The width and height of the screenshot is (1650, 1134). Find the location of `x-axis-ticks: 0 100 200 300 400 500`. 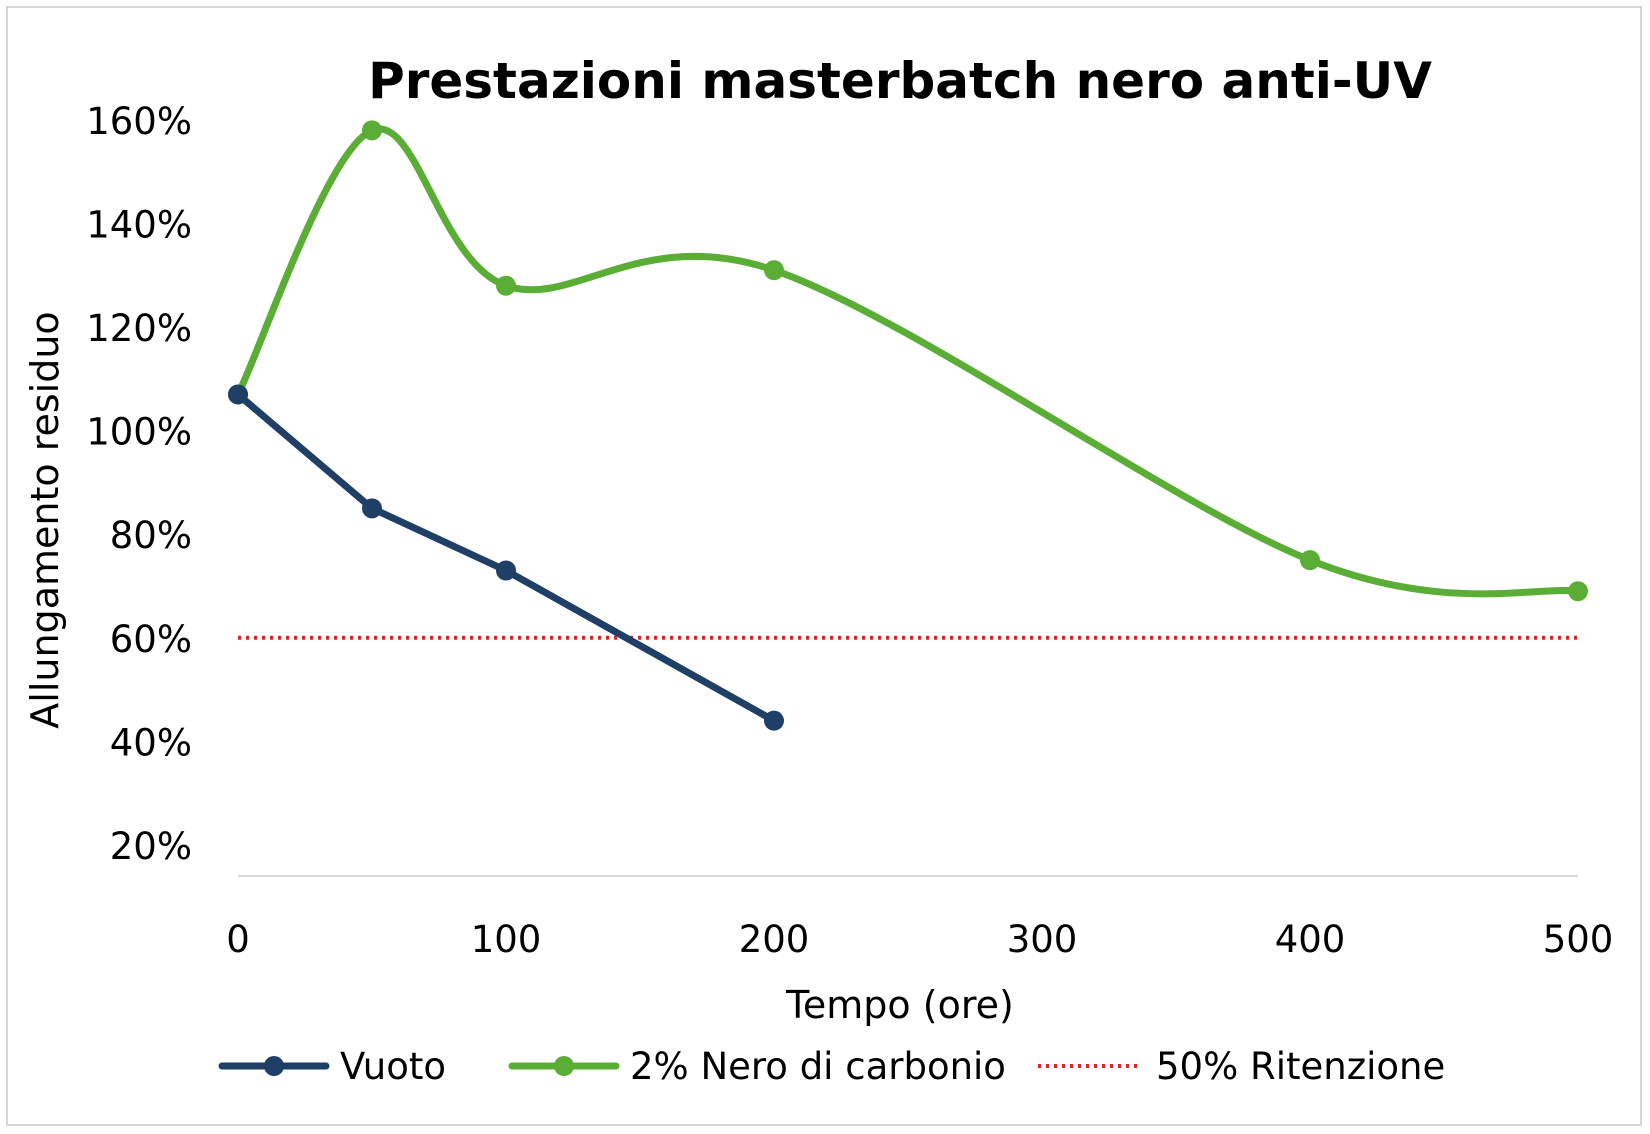

x-axis-ticks: 0 100 200 300 400 500 is located at coordinates (919, 939).